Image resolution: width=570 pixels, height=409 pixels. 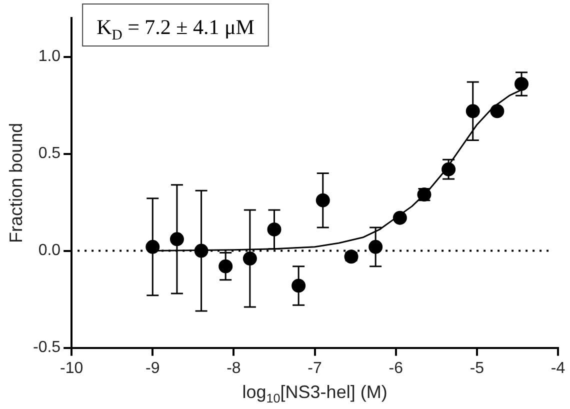 What do you see at coordinates (558, 368) in the screenshot?
I see `x-tick-label: -4` at bounding box center [558, 368].